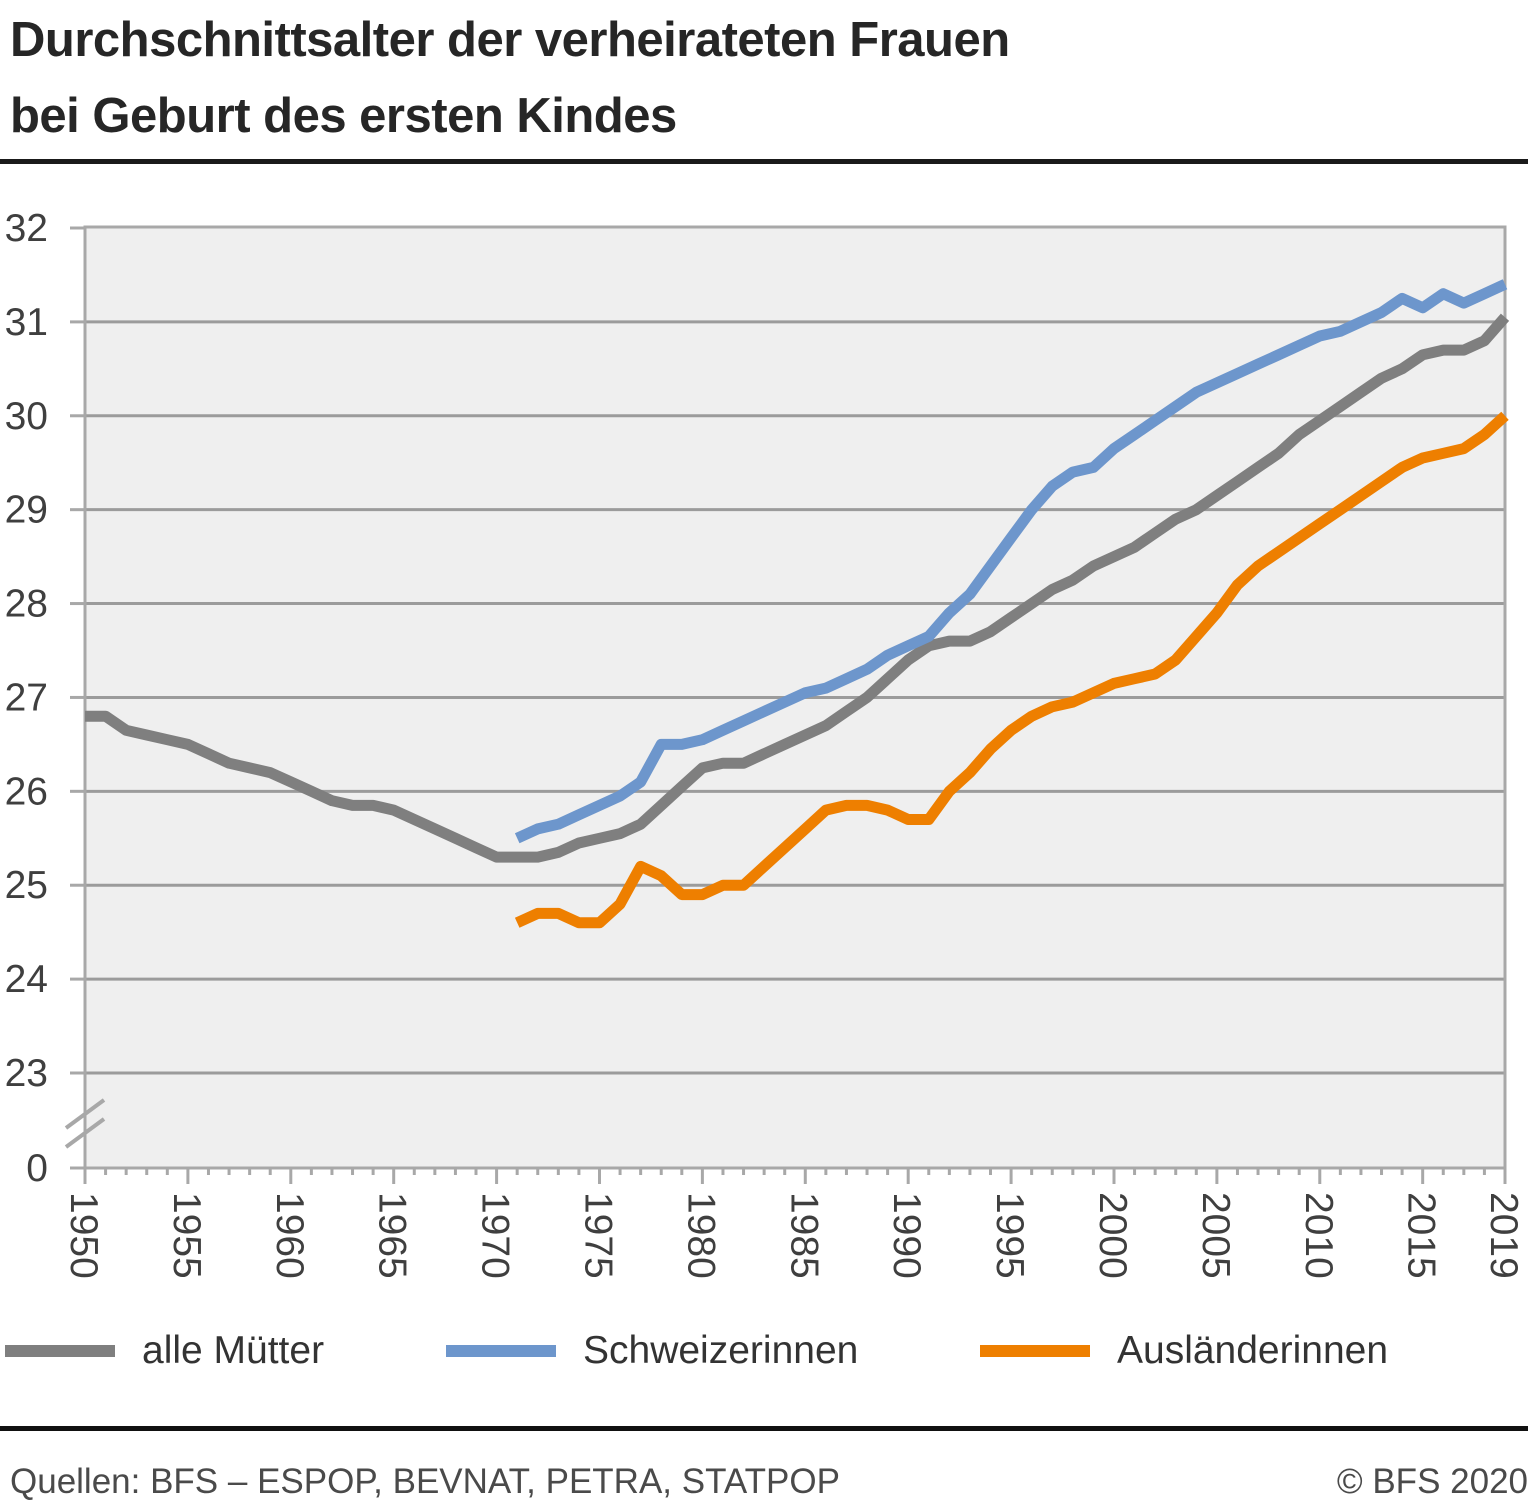 This screenshot has height=1502, width=1533. What do you see at coordinates (26, 228) in the screenshot?
I see `svg-text: 32` at bounding box center [26, 228].